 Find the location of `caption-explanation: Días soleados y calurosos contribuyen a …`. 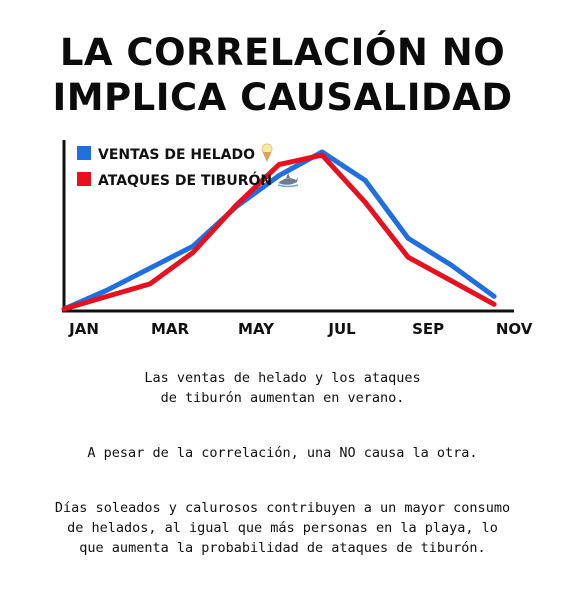

caption-explanation: Días soleados y calurosos contribuyen a … is located at coordinates (282, 528).